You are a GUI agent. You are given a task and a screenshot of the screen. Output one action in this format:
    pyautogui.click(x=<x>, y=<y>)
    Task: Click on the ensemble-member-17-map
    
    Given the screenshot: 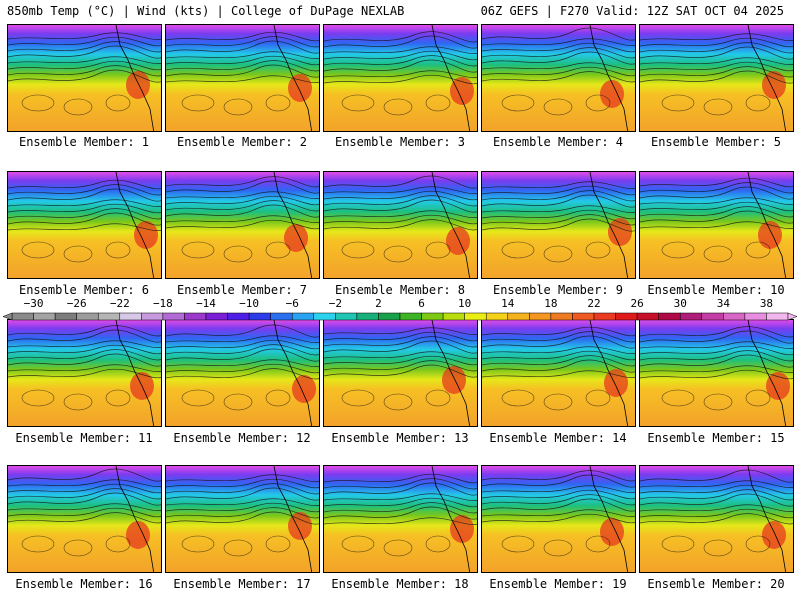 What is the action you would take?
    pyautogui.click(x=242, y=519)
    